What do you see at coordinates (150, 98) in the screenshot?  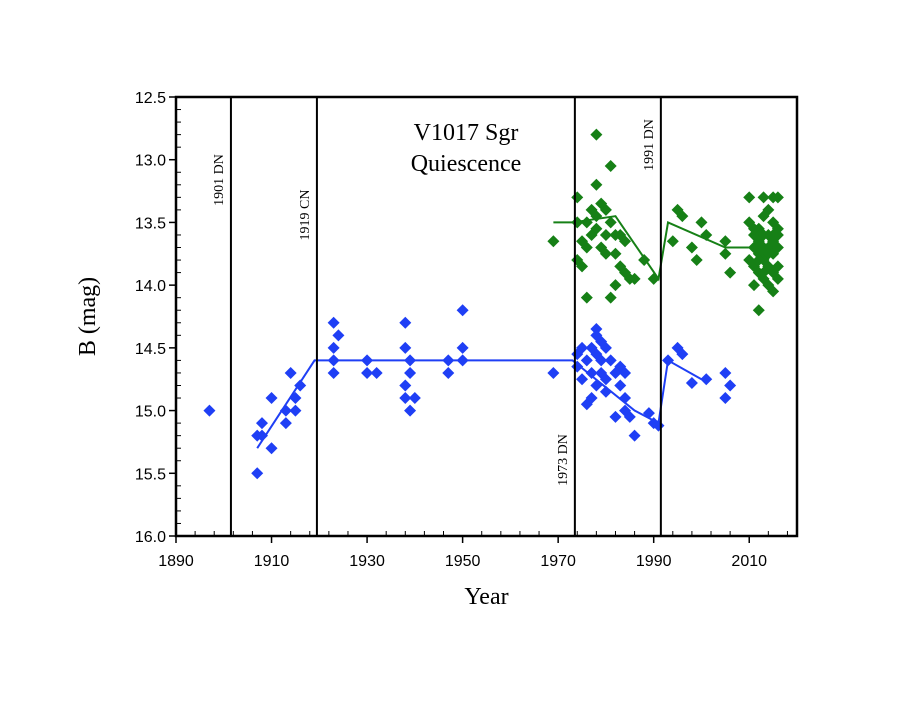 I see `y-tick-label: 12.5` at bounding box center [150, 98].